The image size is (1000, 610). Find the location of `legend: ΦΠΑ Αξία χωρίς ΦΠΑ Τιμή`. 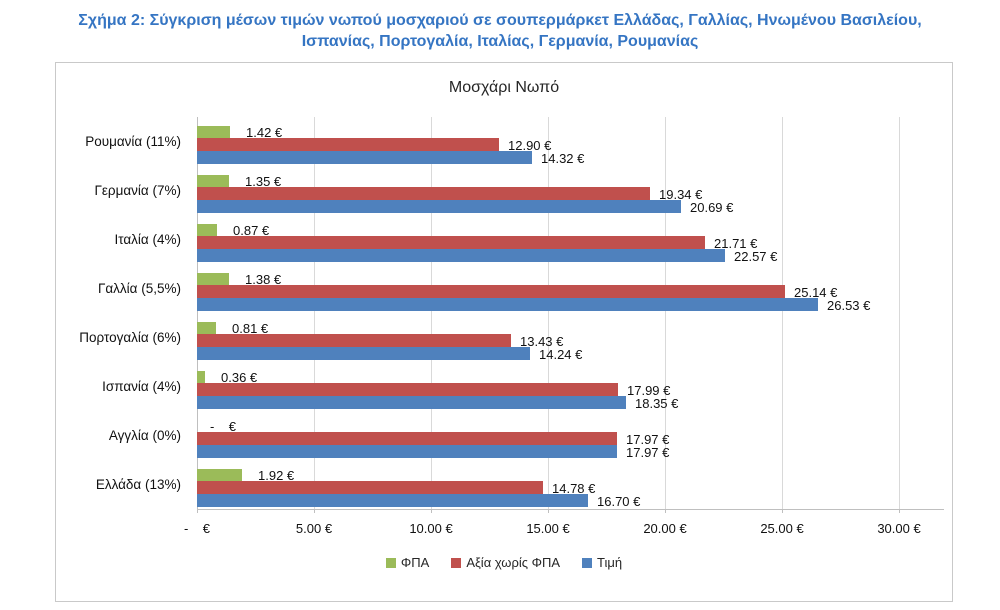

legend: ΦΠΑ Αξία χωρίς ΦΠΑ Τιμή is located at coordinates (504, 562).